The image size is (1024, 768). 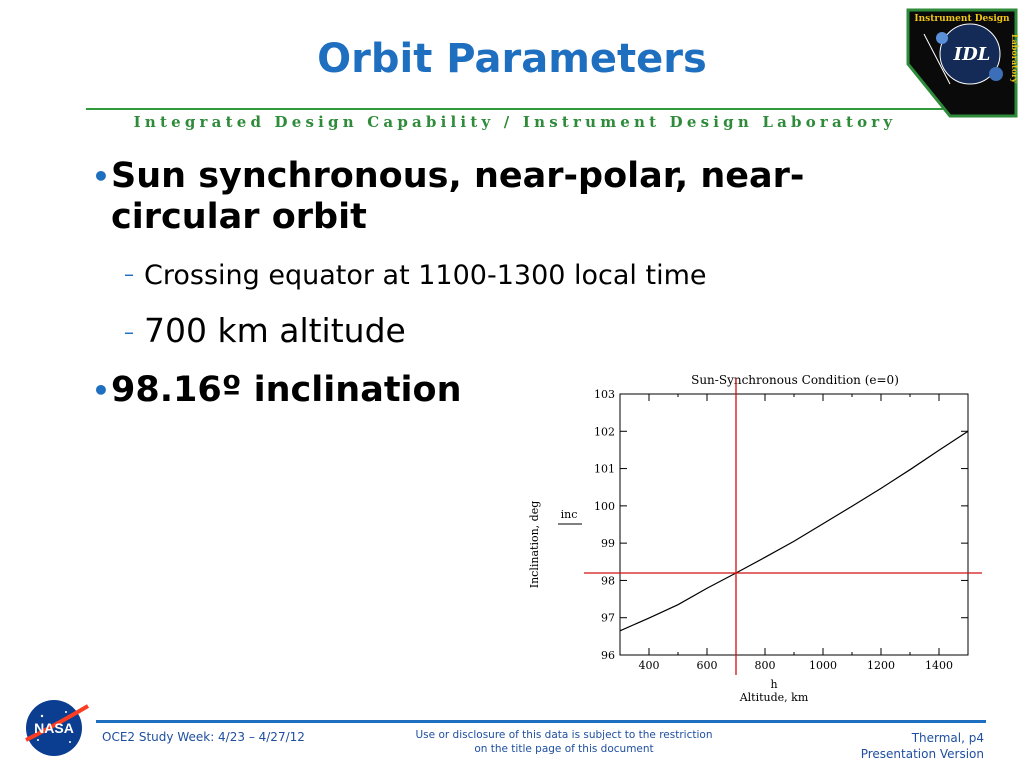 What do you see at coordinates (1015, 58) in the screenshot?
I see `logo-text-right: Laboratory` at bounding box center [1015, 58].